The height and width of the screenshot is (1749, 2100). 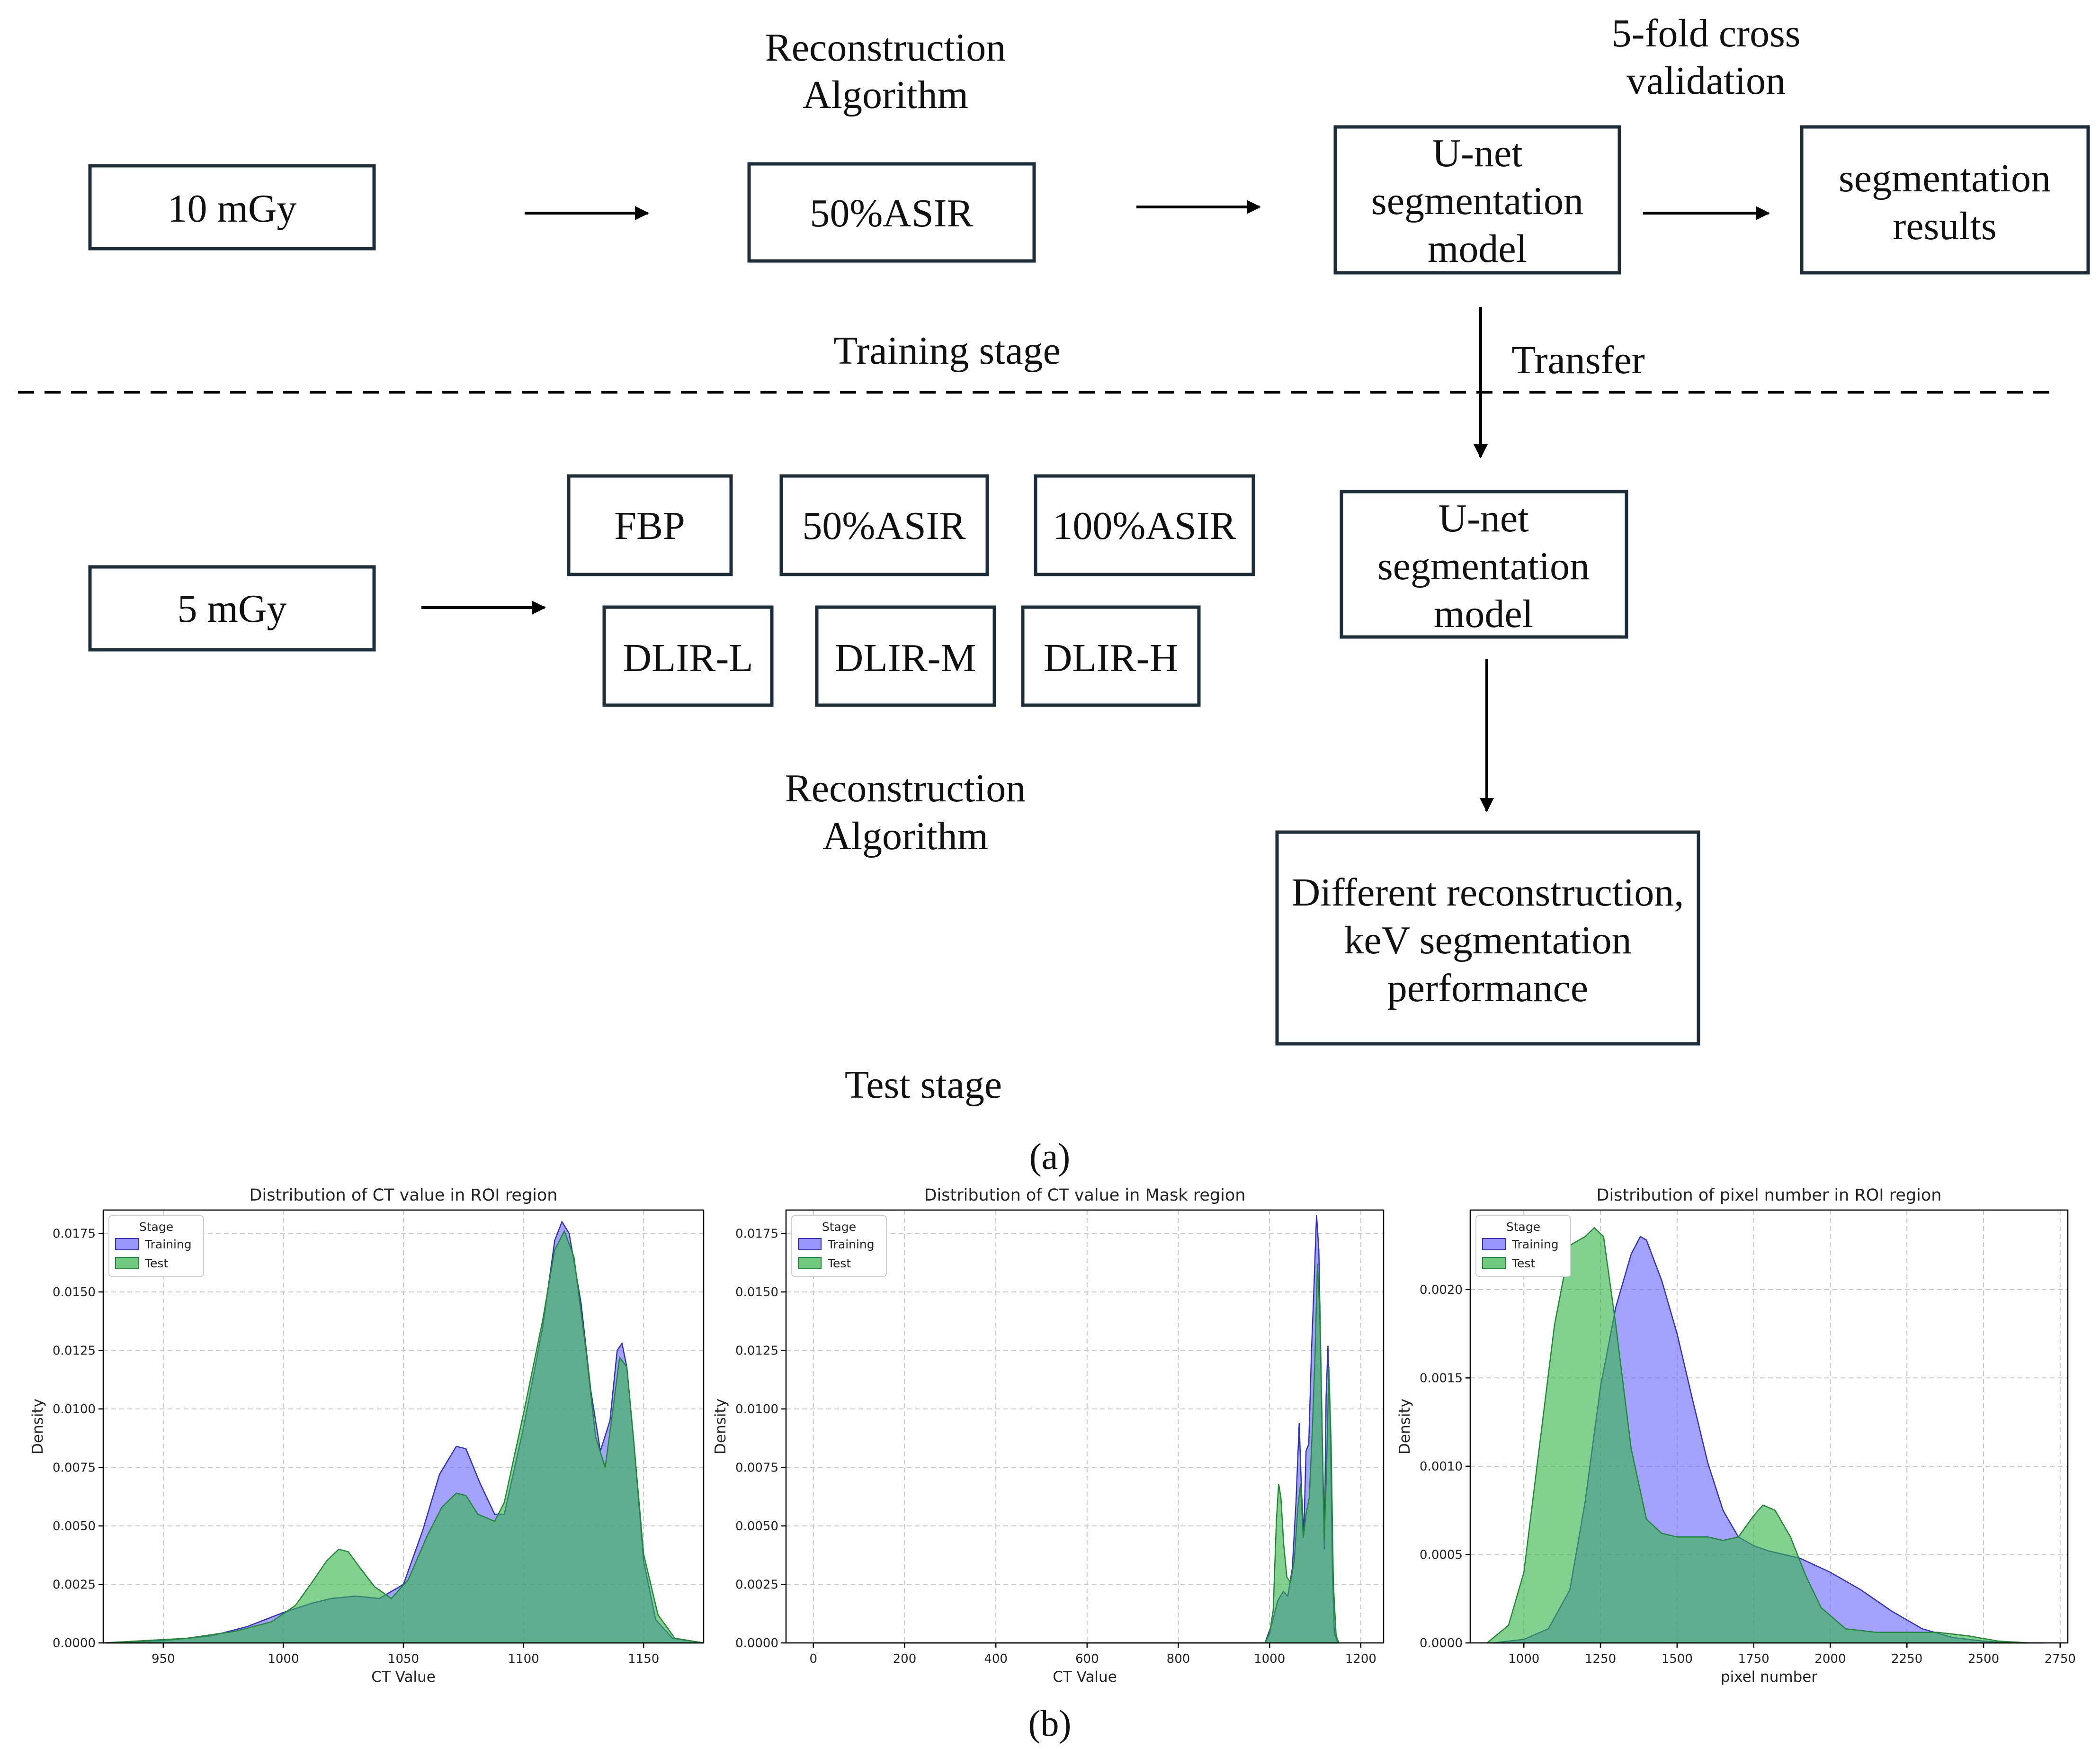 What do you see at coordinates (1441, 1290) in the screenshot?
I see `y-tick-label: 0.0020` at bounding box center [1441, 1290].